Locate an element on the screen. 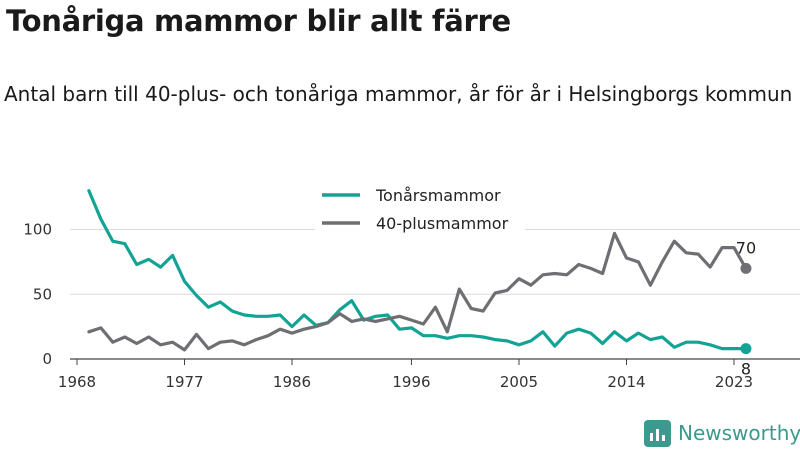  y-tick-label: 0 is located at coordinates (47, 359).